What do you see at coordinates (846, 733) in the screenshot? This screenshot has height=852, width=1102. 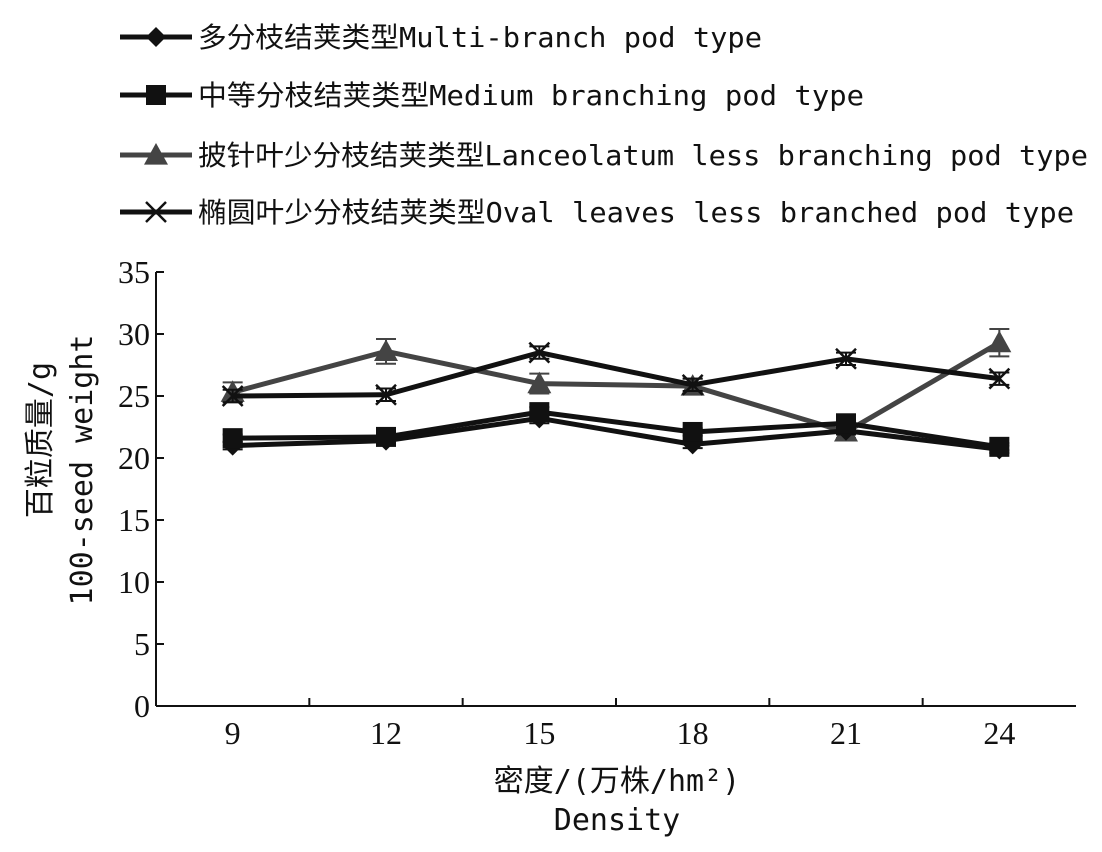 I see `x-tick-label: 21` at bounding box center [846, 733].